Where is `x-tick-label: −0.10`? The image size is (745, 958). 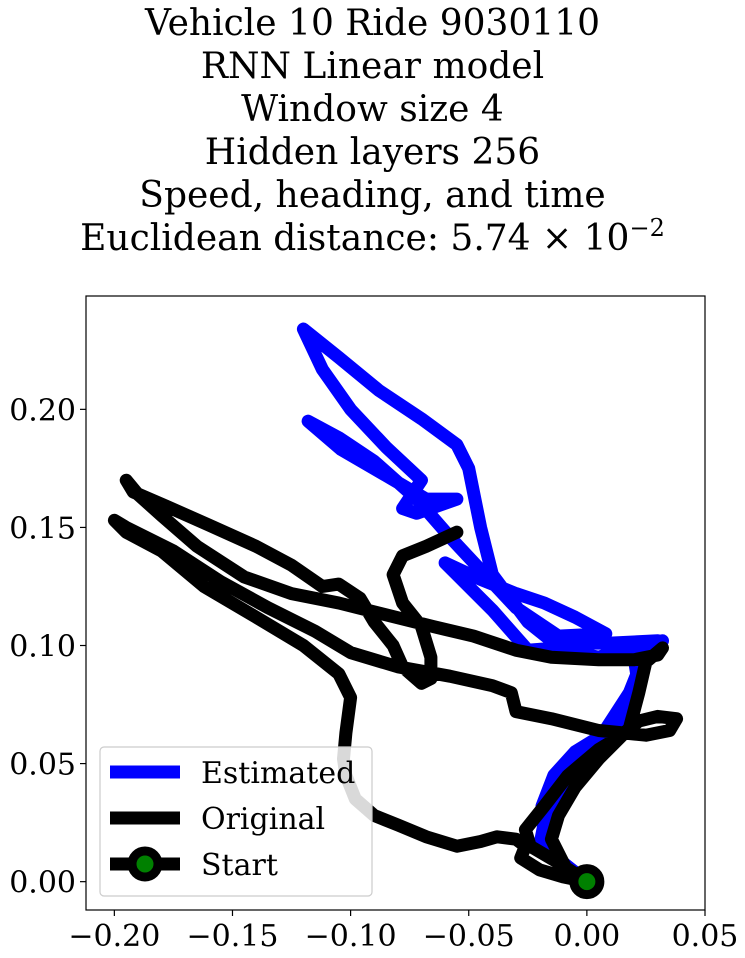 x-tick-label: −0.10 is located at coordinates (351, 936).